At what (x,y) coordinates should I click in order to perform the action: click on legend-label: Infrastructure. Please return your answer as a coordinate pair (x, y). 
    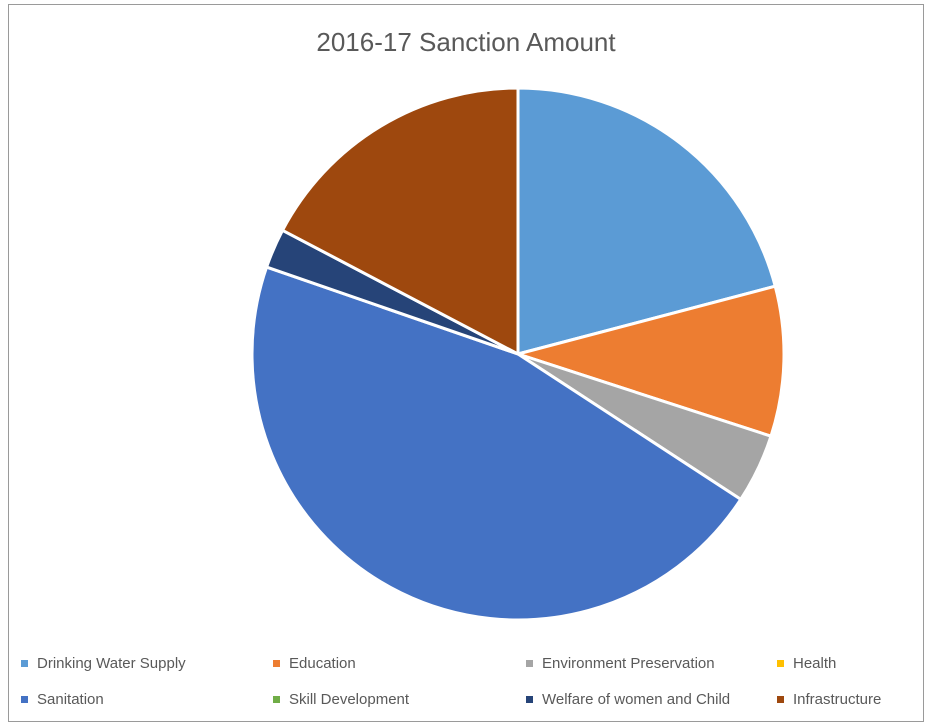
    Looking at the image, I should click on (837, 699).